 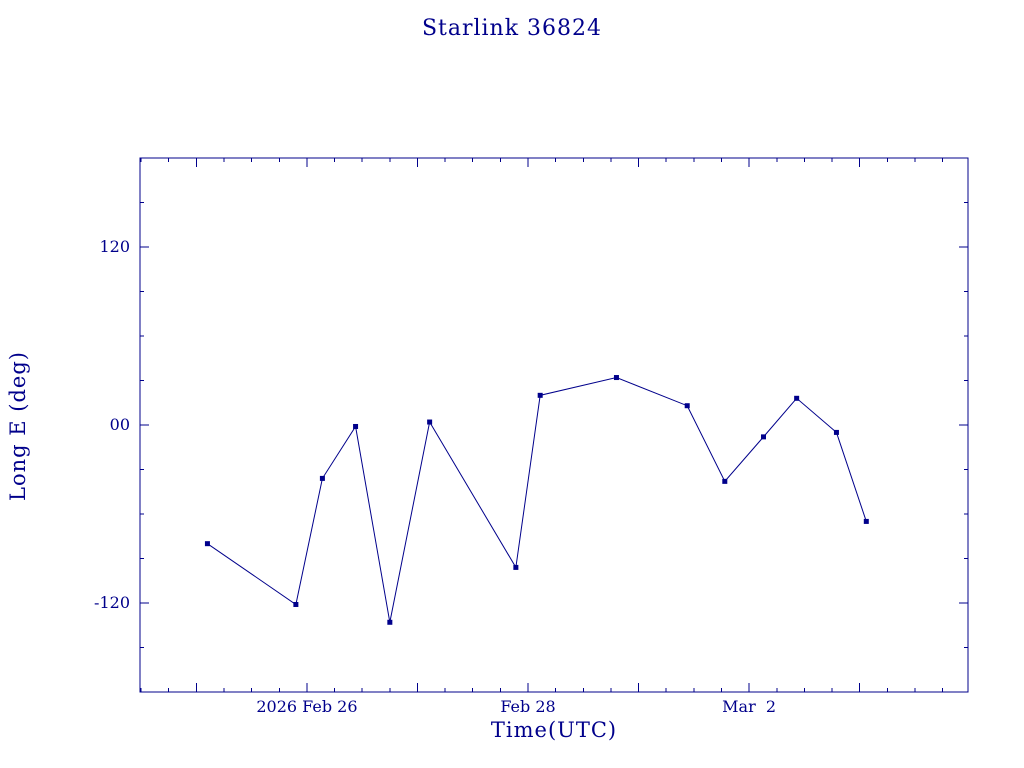 I want to click on x-axis-label: Time(UTC), so click(x=554, y=730).